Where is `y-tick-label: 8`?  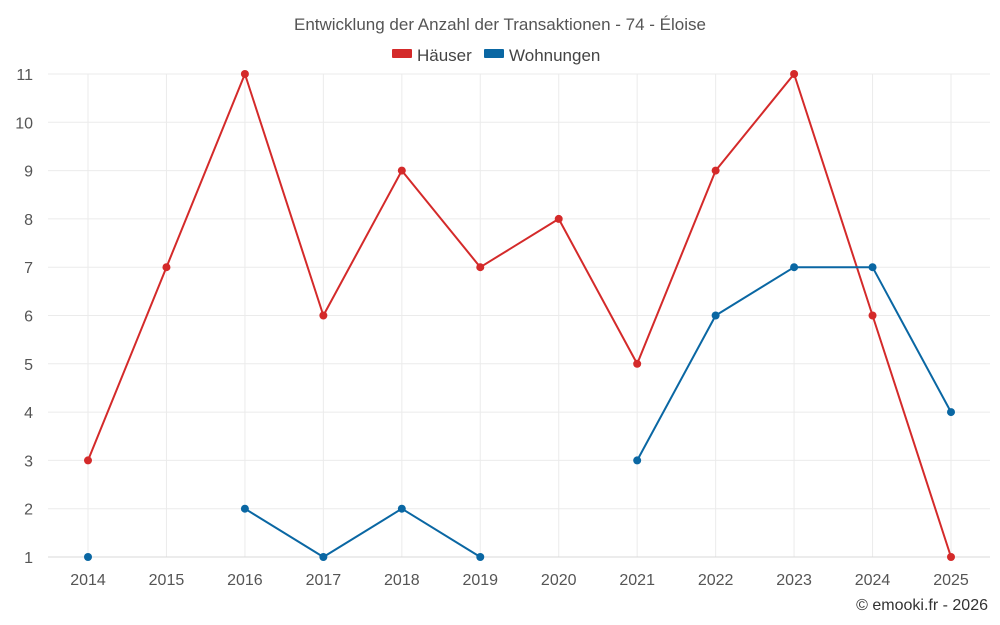
y-tick-label: 8 is located at coordinates (28, 220).